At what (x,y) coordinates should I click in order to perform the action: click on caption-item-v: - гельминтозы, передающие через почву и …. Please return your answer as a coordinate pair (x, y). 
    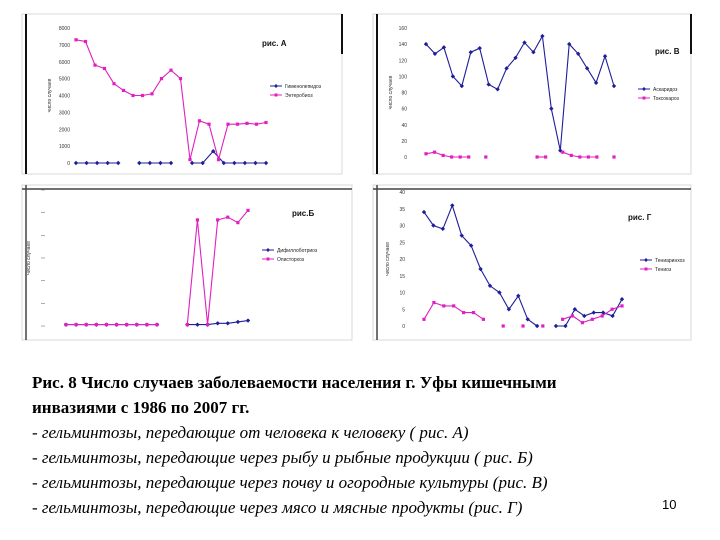
    Looking at the image, I should click on (290, 482).